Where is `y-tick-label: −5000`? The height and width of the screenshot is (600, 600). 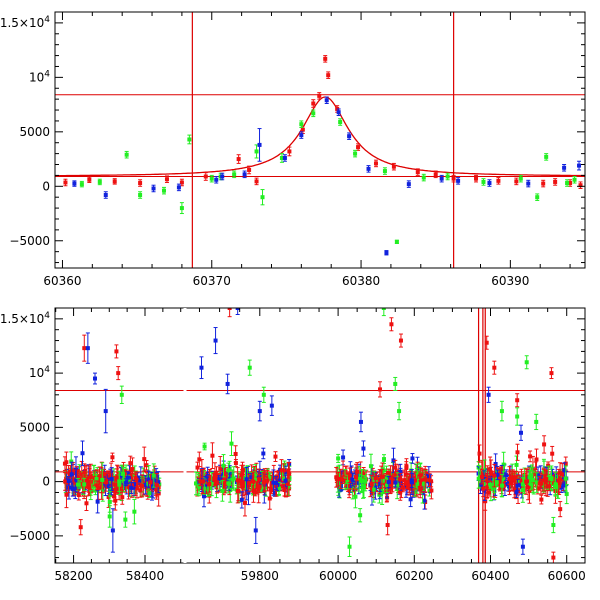
y-tick-label: −5000 is located at coordinates (29, 536).